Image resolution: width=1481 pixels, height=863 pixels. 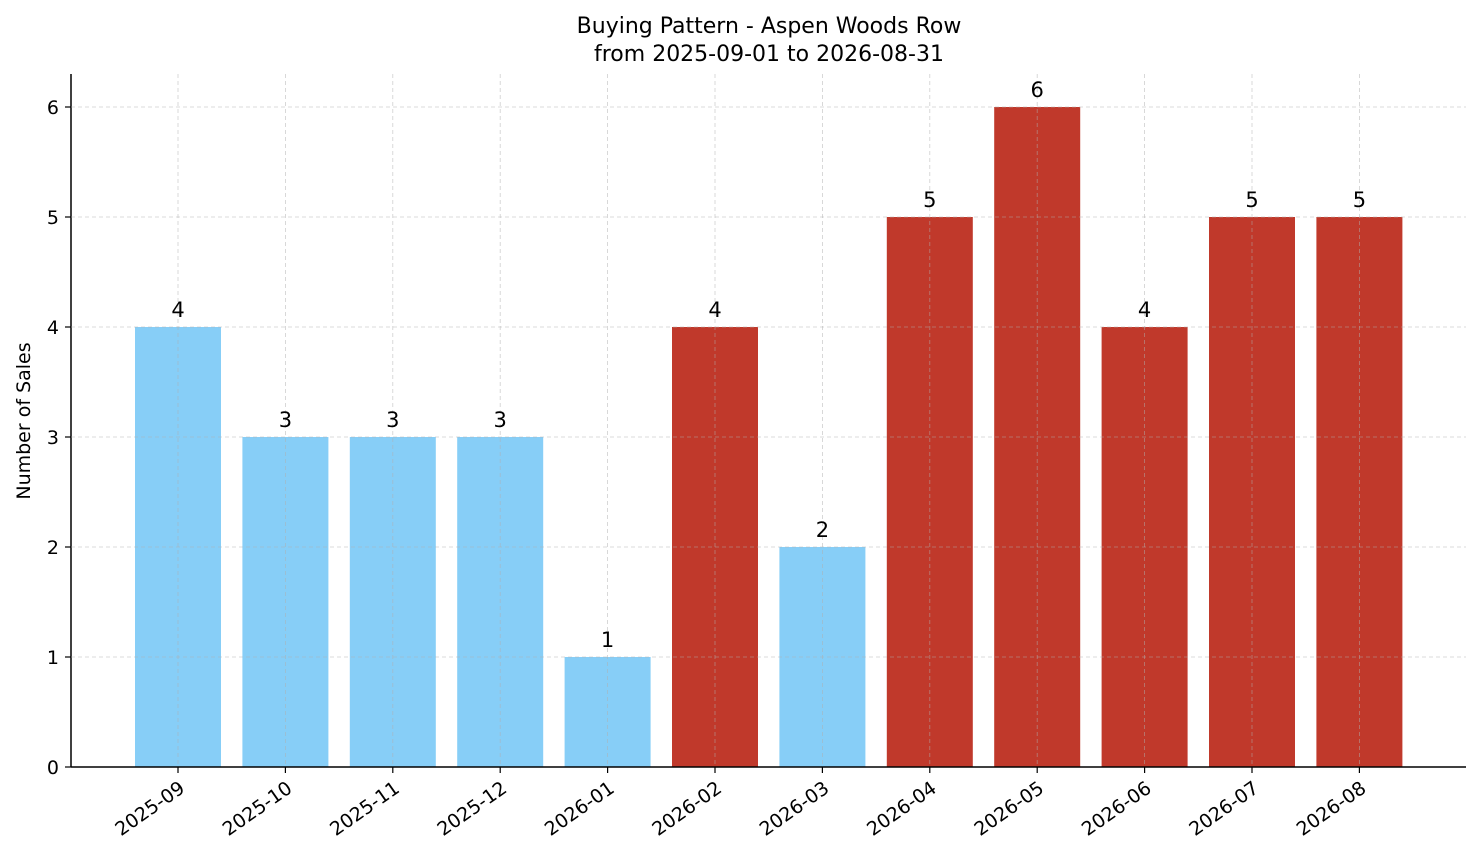 What do you see at coordinates (177, 310) in the screenshot?
I see `data-label-2025-09: 4` at bounding box center [177, 310].